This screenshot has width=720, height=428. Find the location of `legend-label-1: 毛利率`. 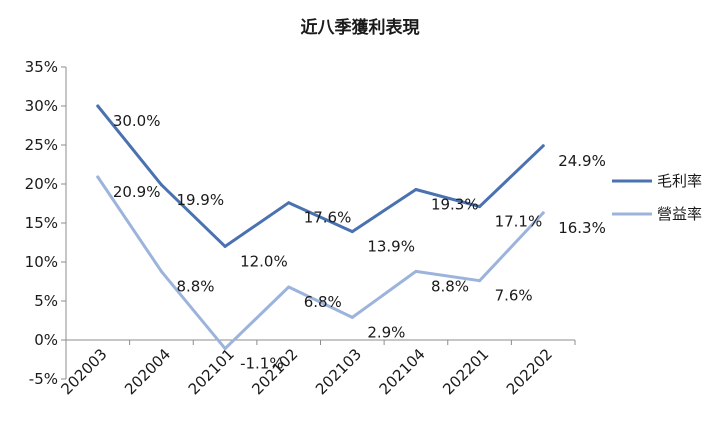

legend-label-1: 毛利率 is located at coordinates (679, 181).